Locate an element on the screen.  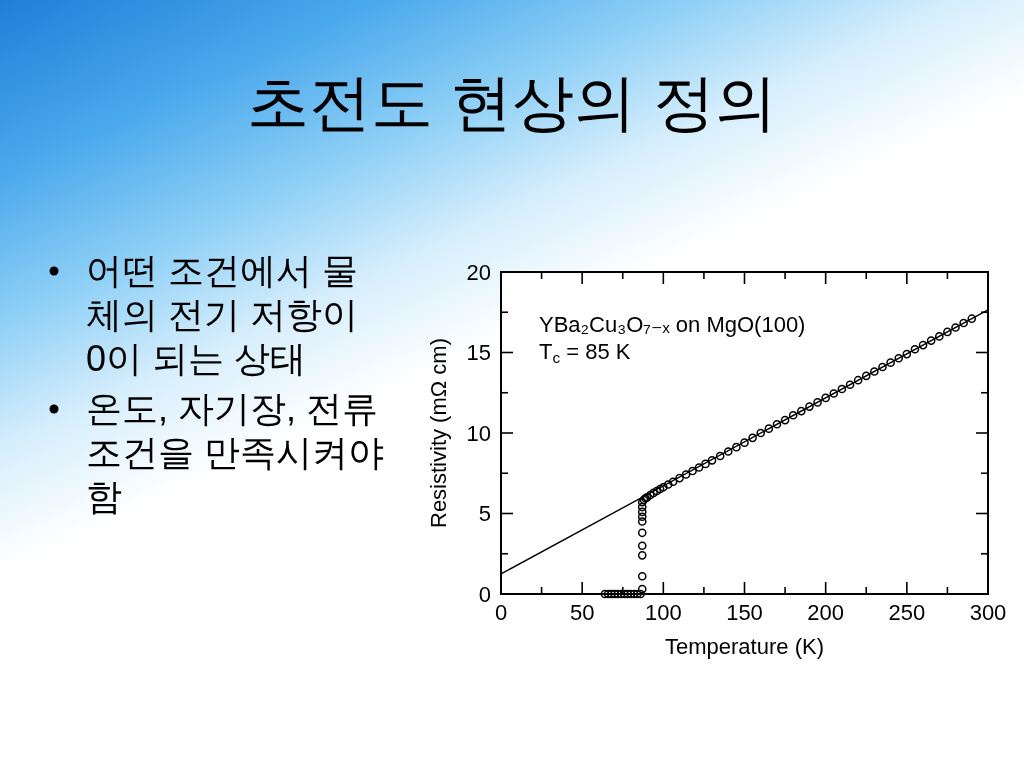
x-tick-label: 0 is located at coordinates (501, 612).